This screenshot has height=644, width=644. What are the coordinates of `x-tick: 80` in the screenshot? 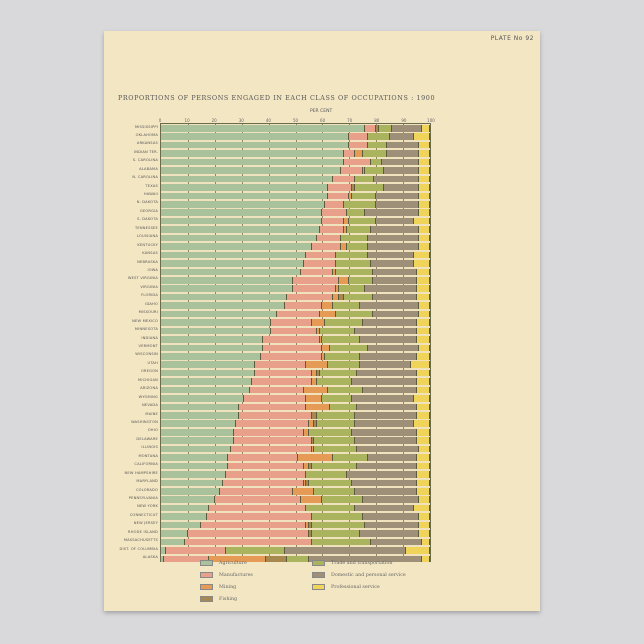 It's located at (377, 120).